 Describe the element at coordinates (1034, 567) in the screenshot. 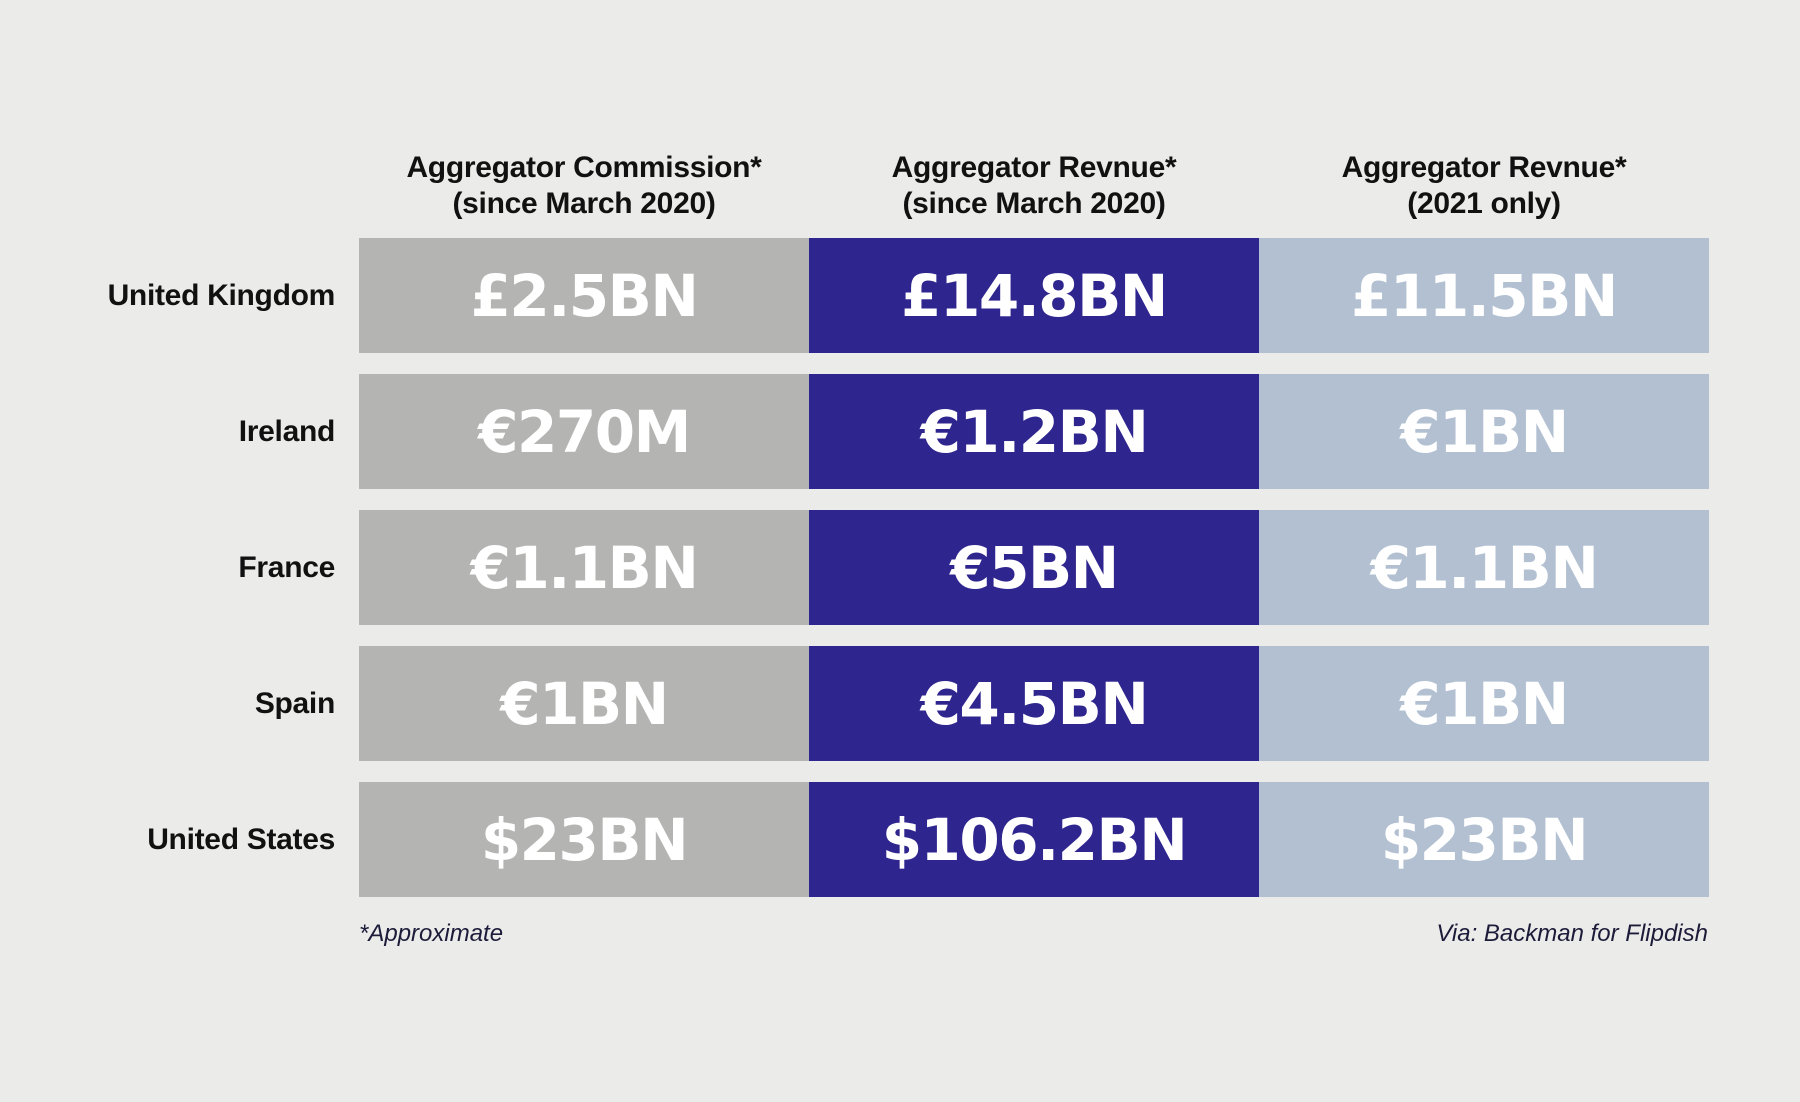

I see `cell-france-revenue-since-2020: €5BN` at that location.